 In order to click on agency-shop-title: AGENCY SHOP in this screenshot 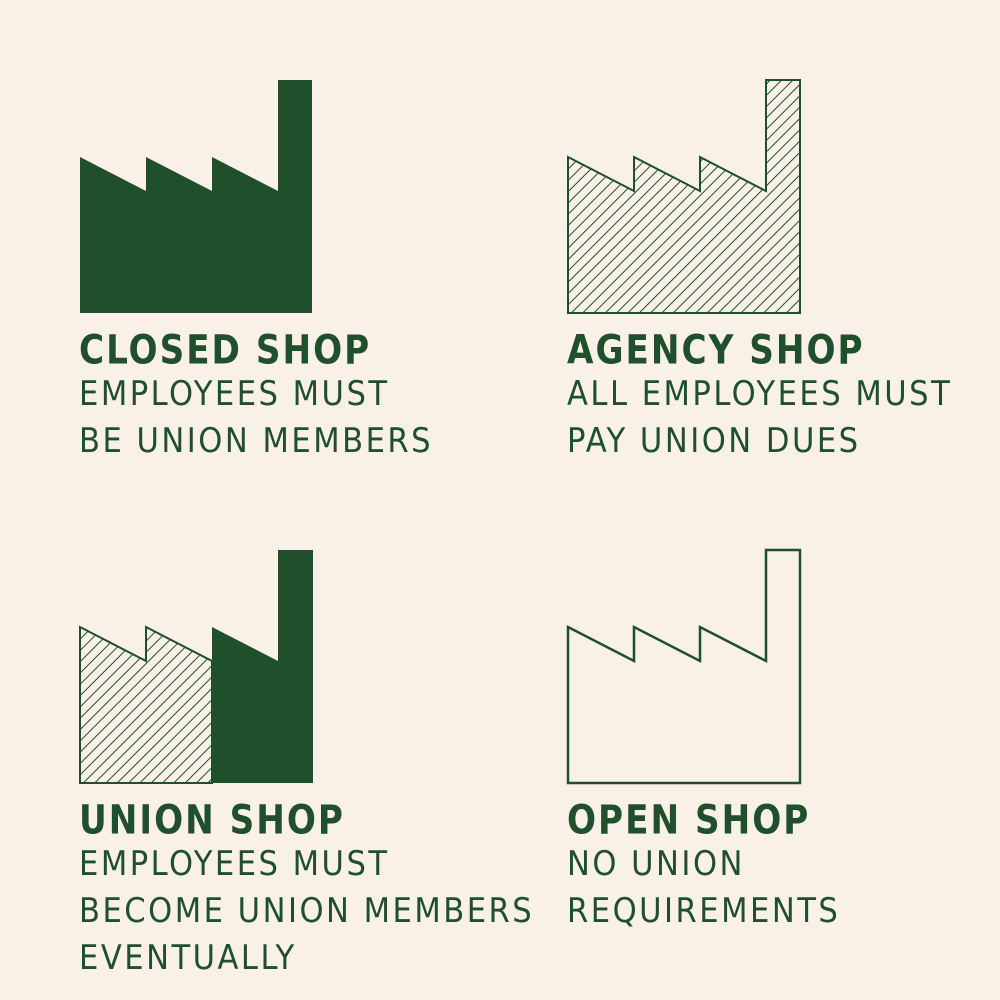, I will do `click(716, 350)`.